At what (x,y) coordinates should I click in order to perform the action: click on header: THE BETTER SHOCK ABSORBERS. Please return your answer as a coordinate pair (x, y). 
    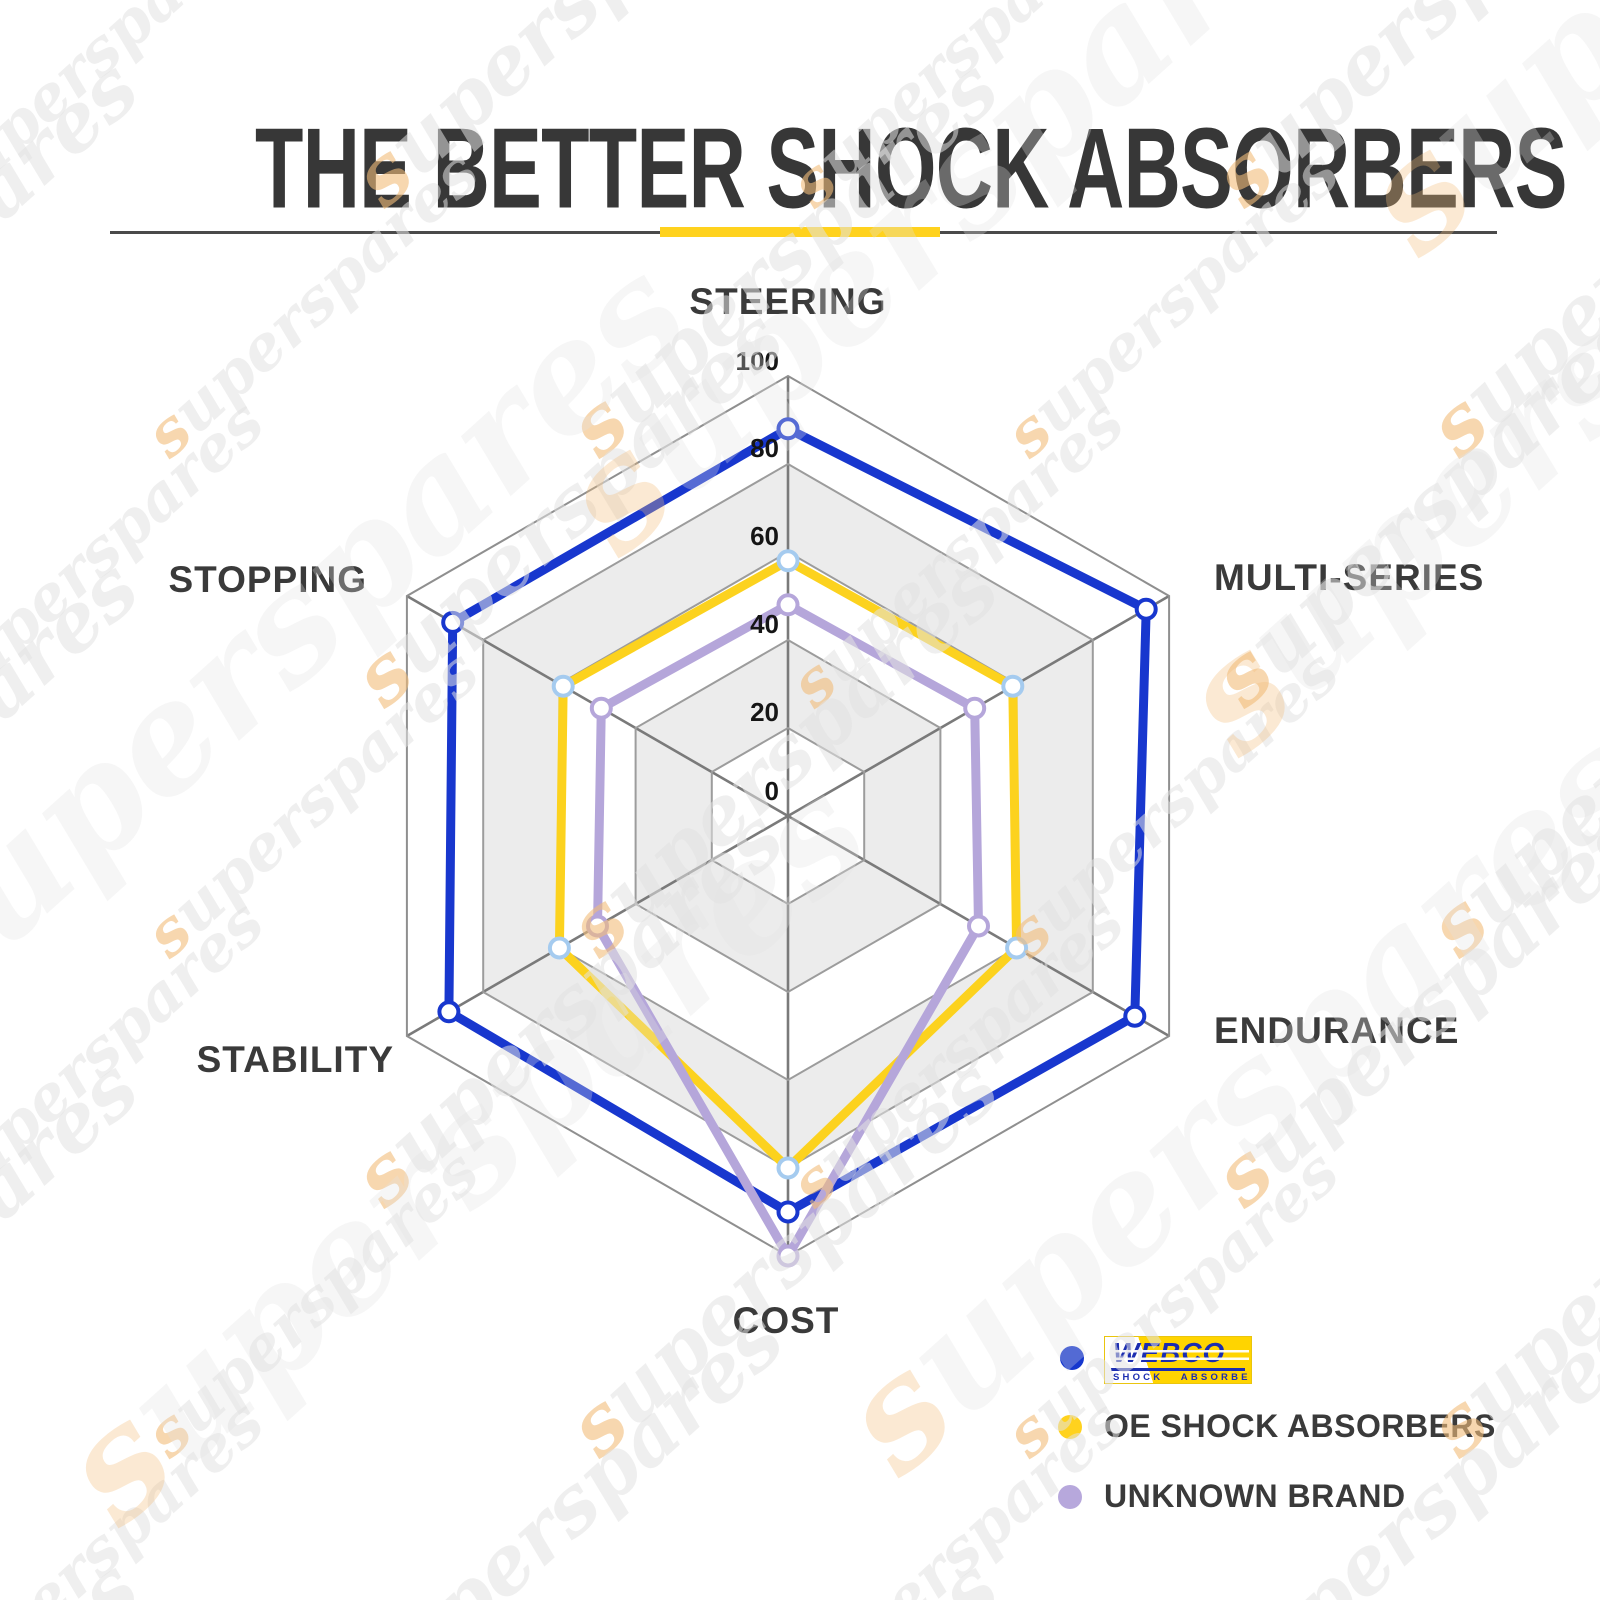
    Looking at the image, I should click on (800, 168).